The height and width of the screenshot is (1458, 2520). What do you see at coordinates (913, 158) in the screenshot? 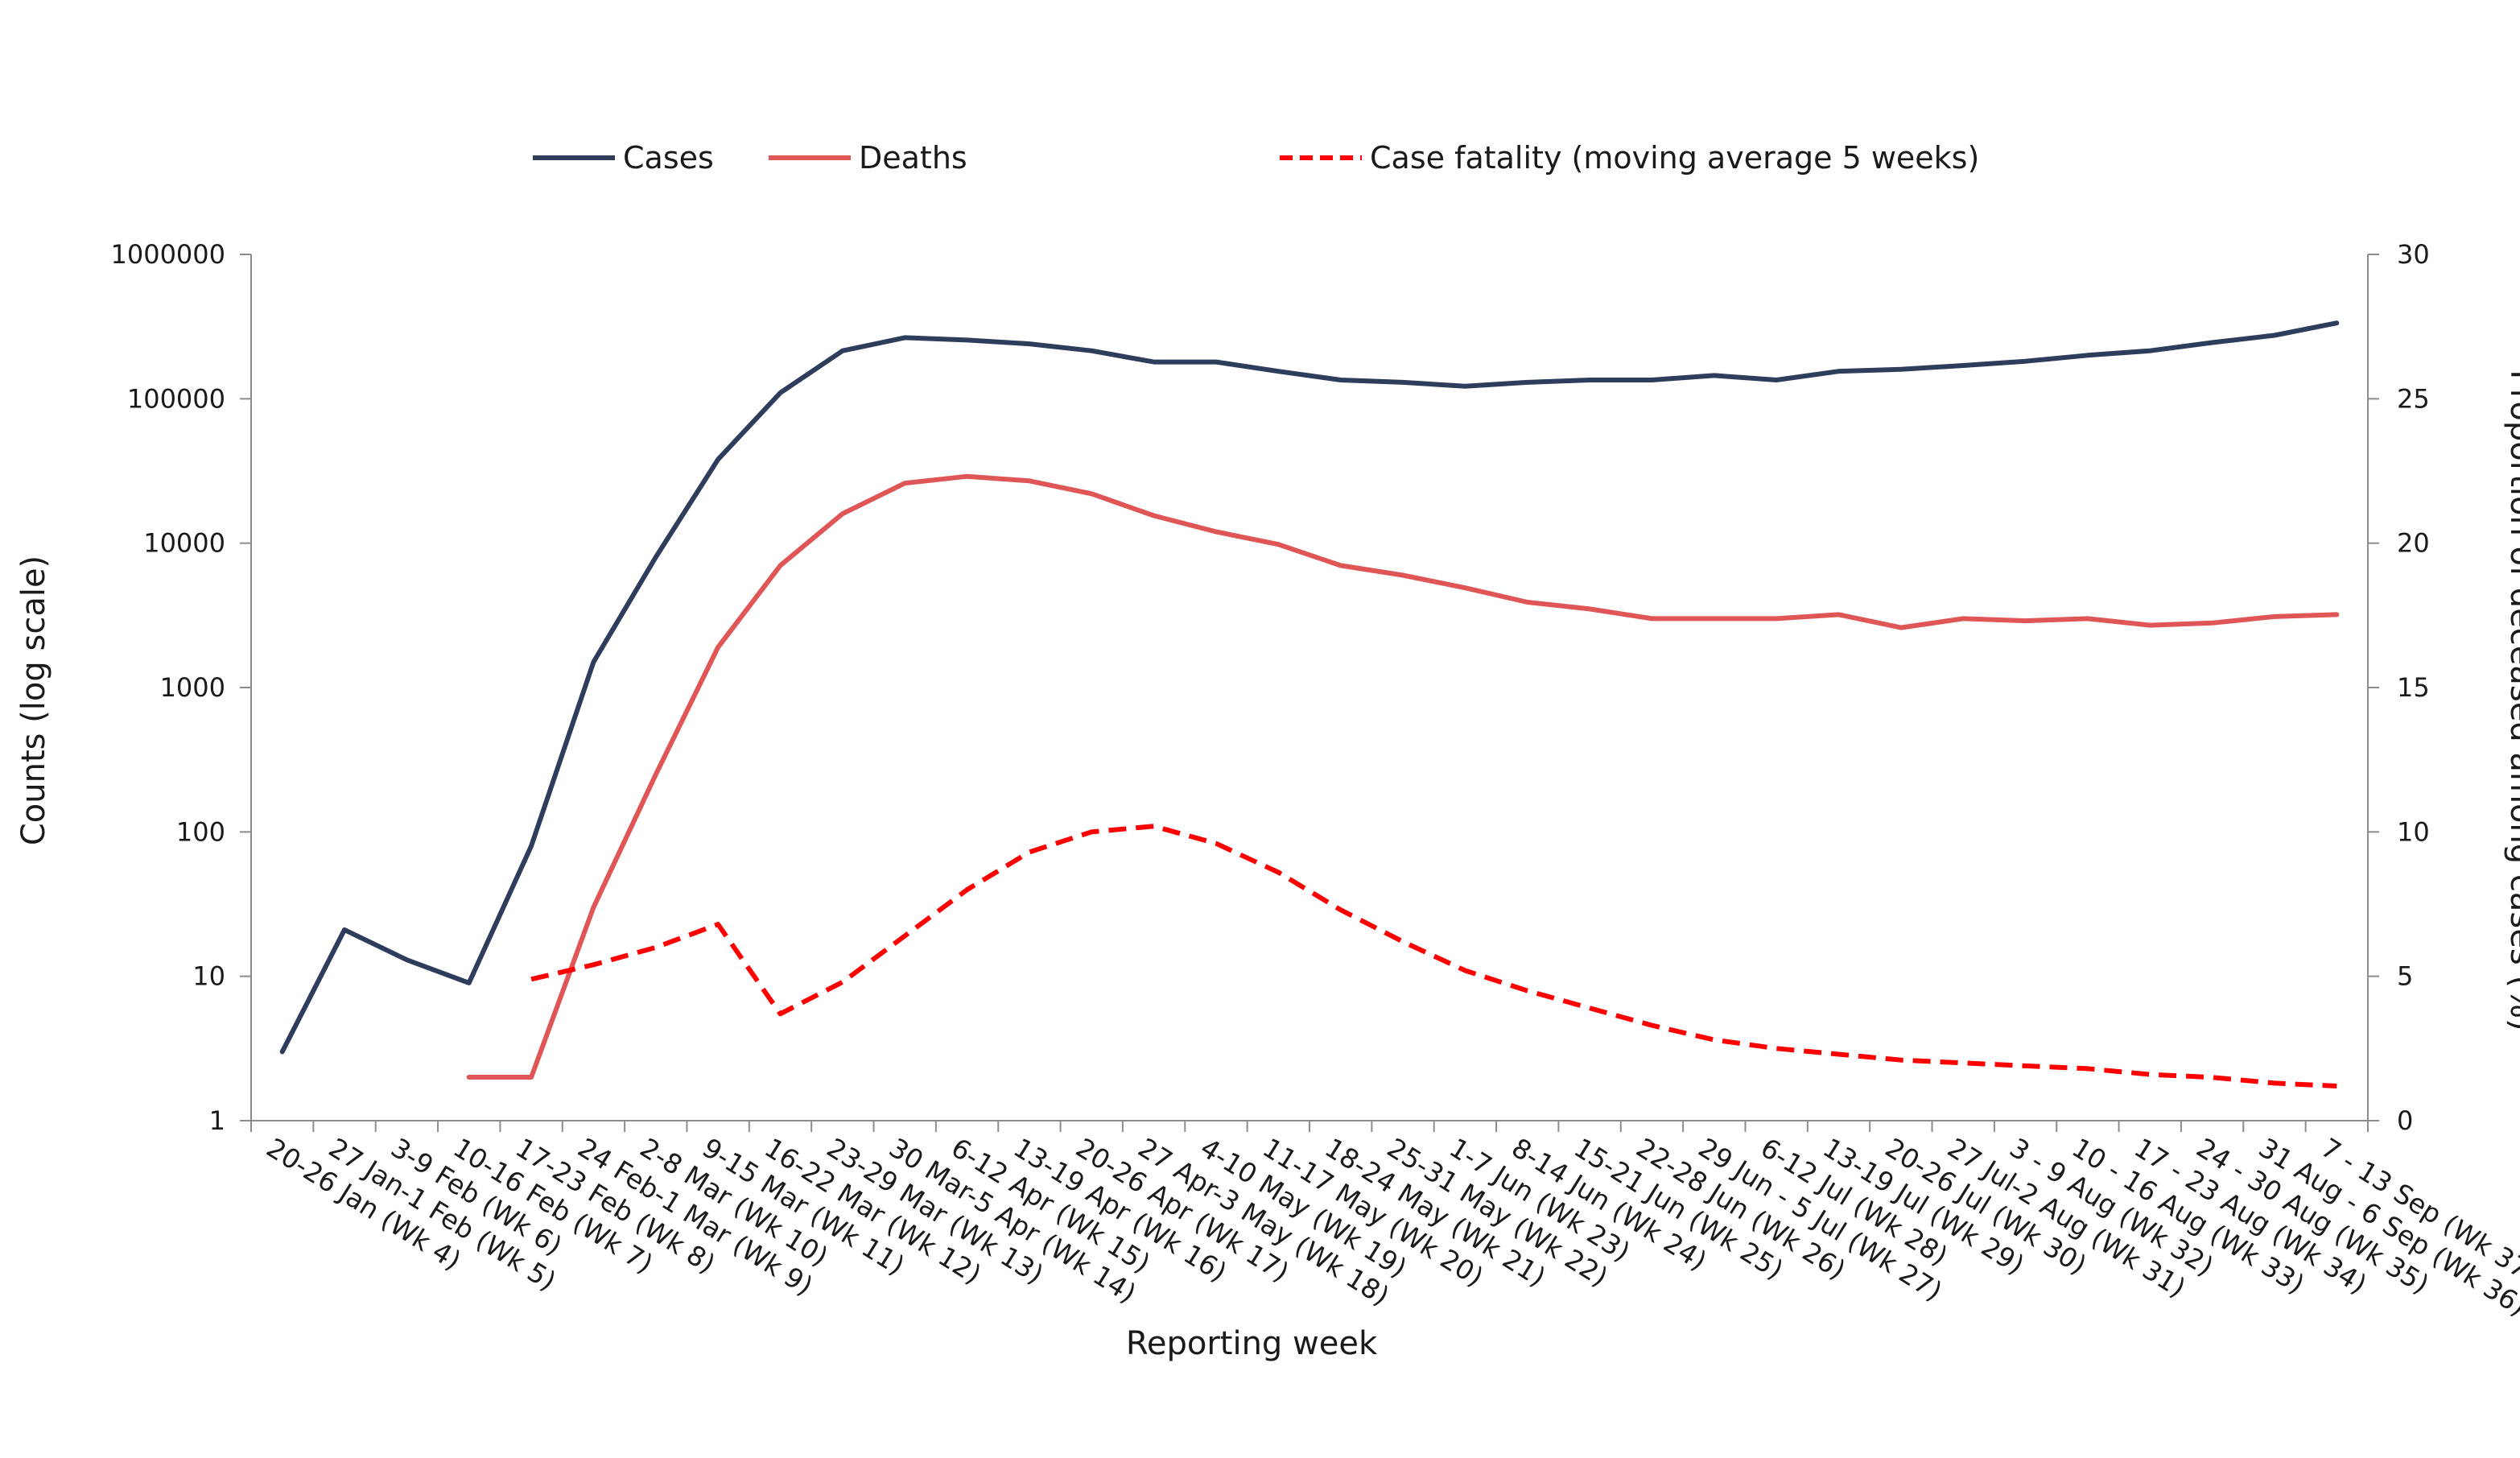
I see `legend-label-1: Deaths` at bounding box center [913, 158].